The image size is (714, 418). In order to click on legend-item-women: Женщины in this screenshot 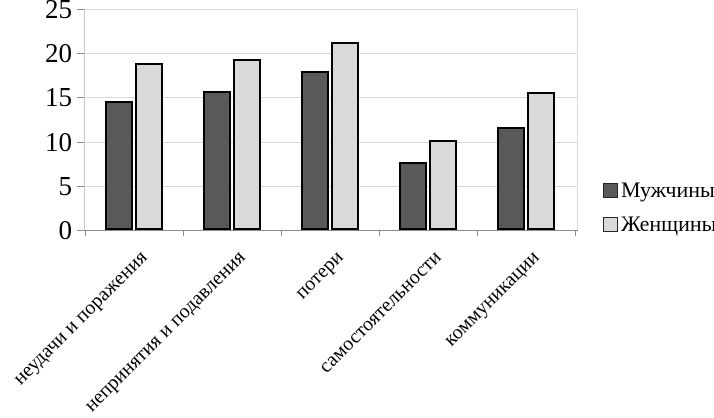, I will do `click(658, 224)`.